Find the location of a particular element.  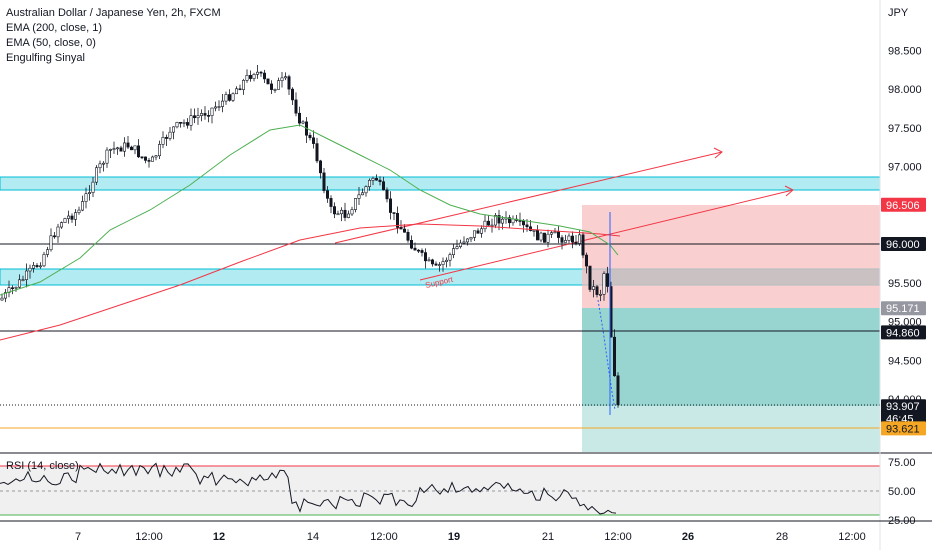

price-tag-label: 96.506 is located at coordinates (903, 206).